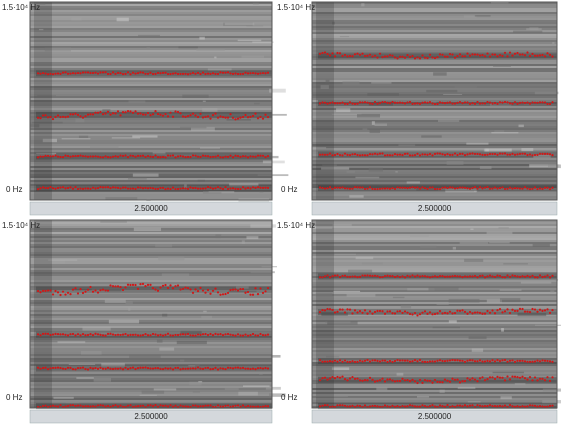  I want to click on onset-shade, so click(43, 314).